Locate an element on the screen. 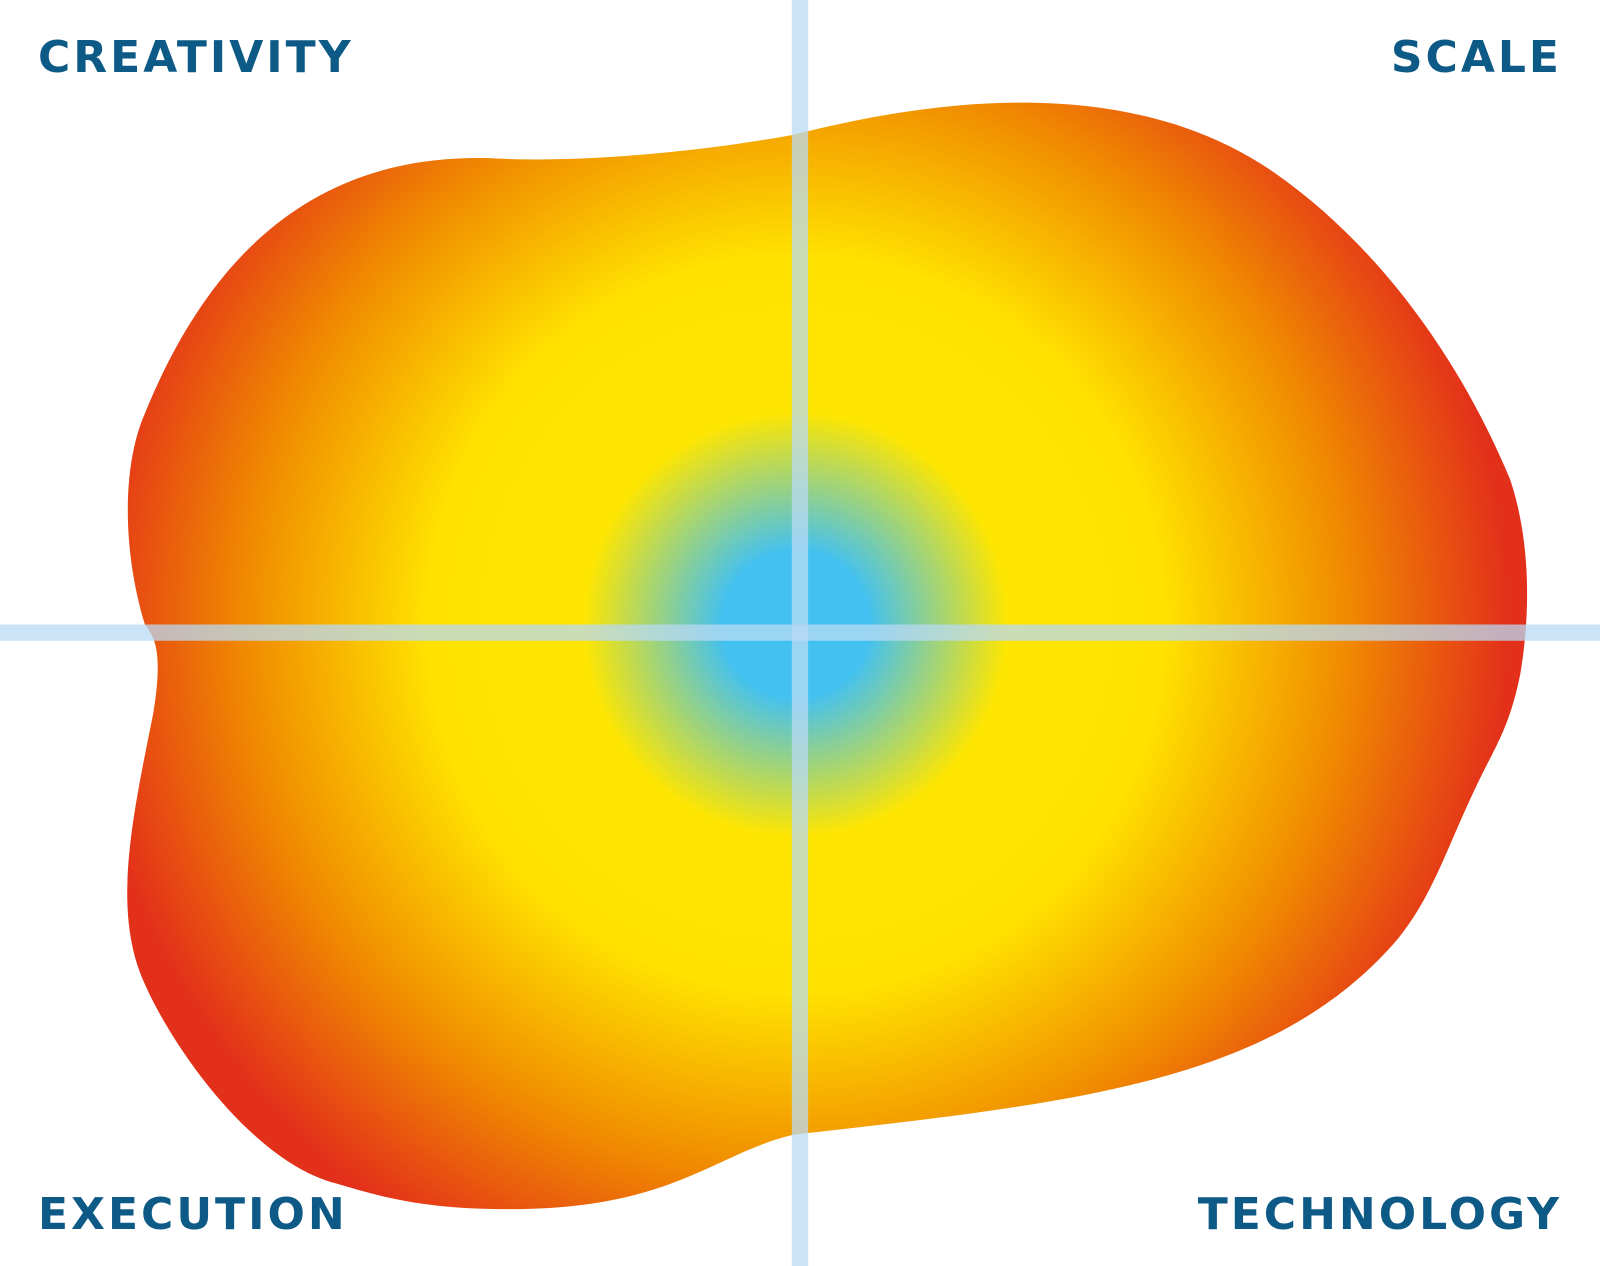 This screenshot has width=1600, height=1266. quadrant-label: CREATIVITY is located at coordinates (196, 57).